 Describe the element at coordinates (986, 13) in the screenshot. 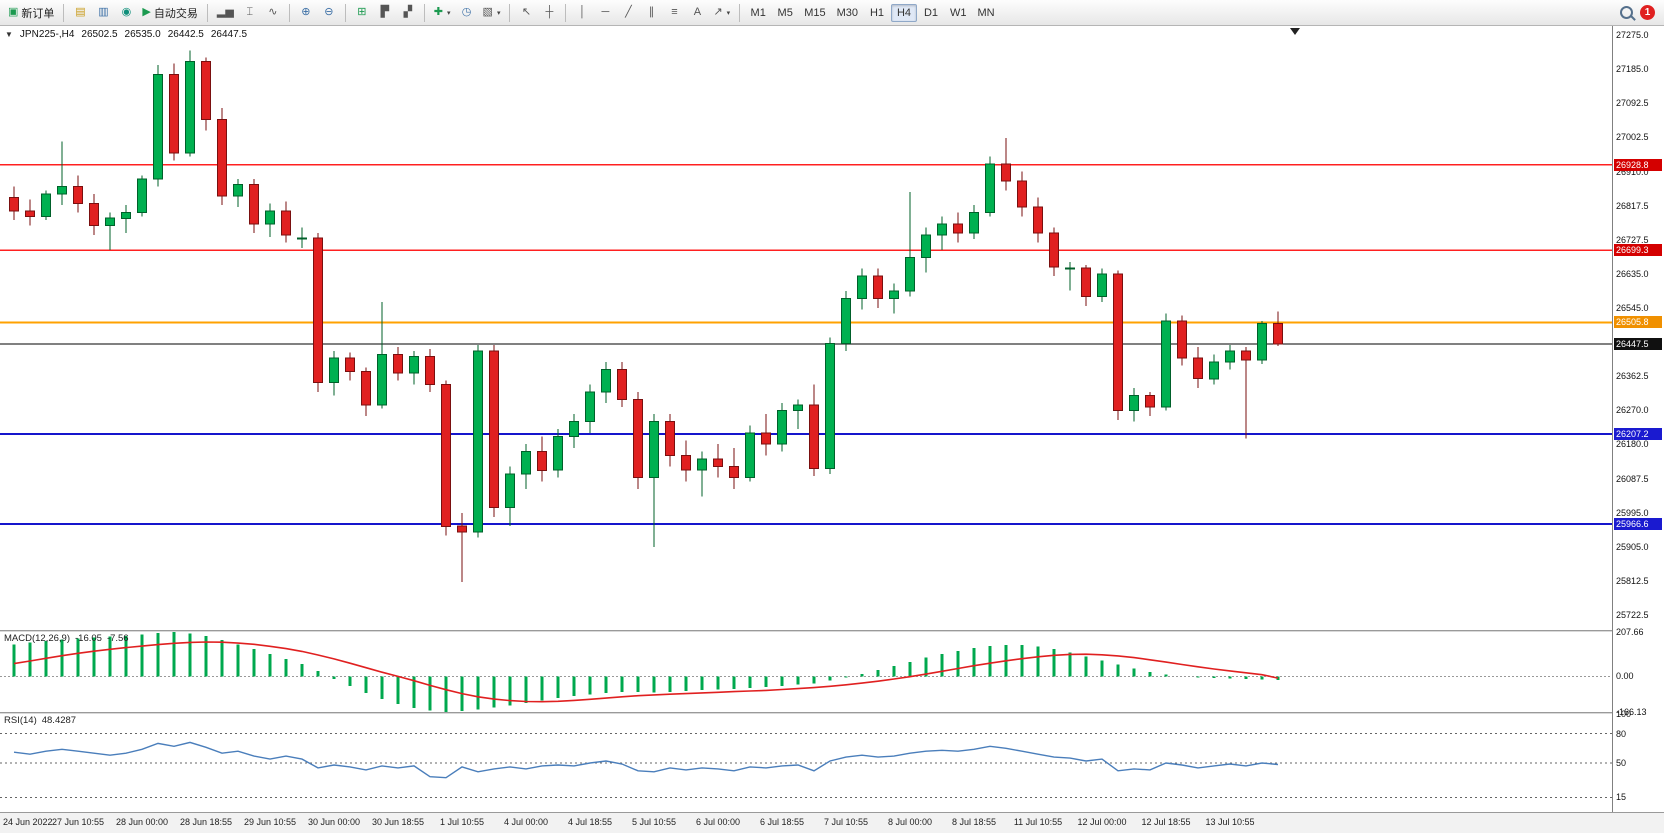

I see `timeframe-button-MN: MN` at that location.